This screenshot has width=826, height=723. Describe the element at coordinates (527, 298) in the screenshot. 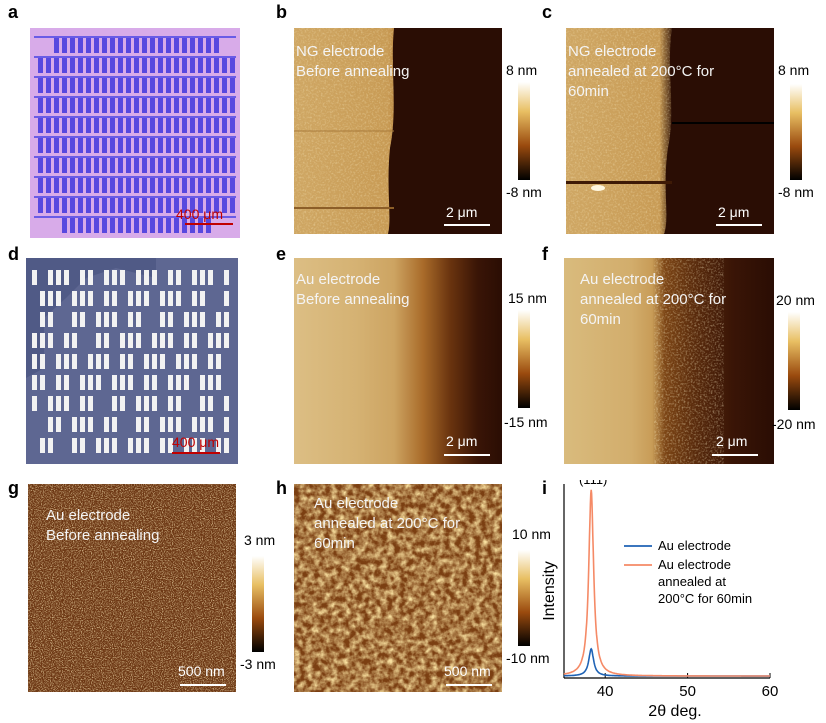

I see `colorbar-max-e: 15 nm` at that location.